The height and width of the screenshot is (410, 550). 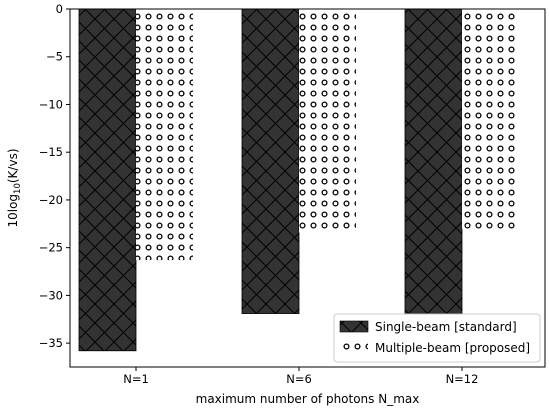 I want to click on y-tick-label: −5, so click(x=54, y=57).